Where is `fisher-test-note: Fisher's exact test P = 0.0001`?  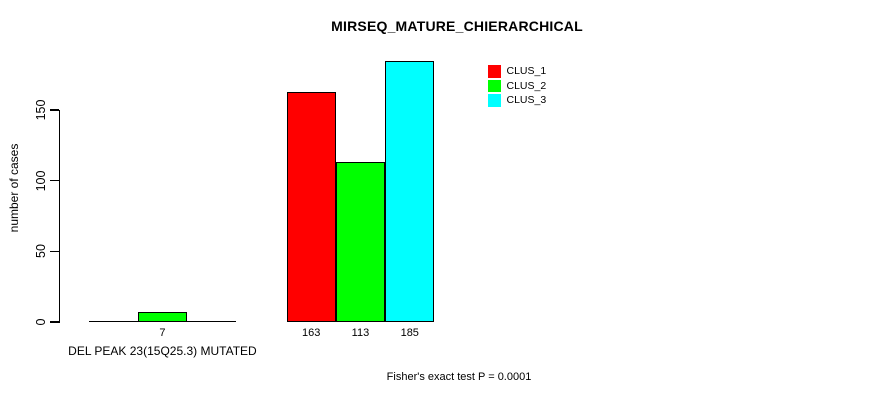
fisher-test-note: Fisher's exact test P = 0.0001 is located at coordinates (459, 377).